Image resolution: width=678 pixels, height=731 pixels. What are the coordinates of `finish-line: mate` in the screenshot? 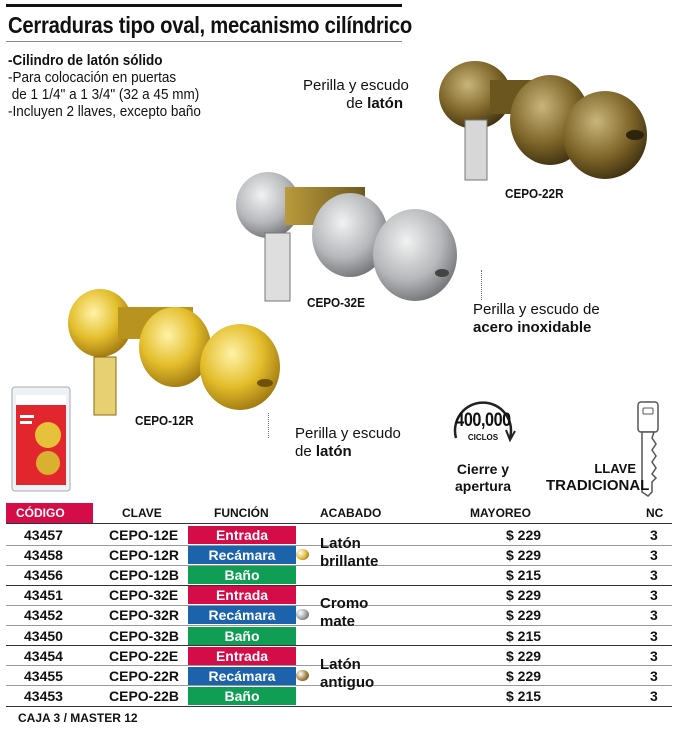 It's located at (338, 622).